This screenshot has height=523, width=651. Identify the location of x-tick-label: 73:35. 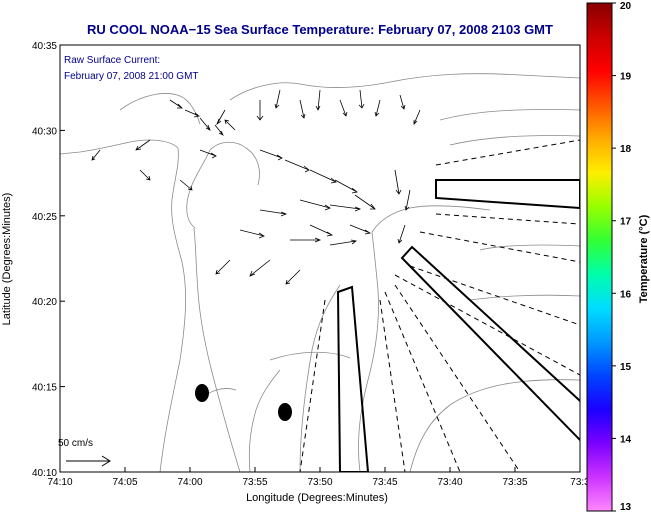
(514, 482).